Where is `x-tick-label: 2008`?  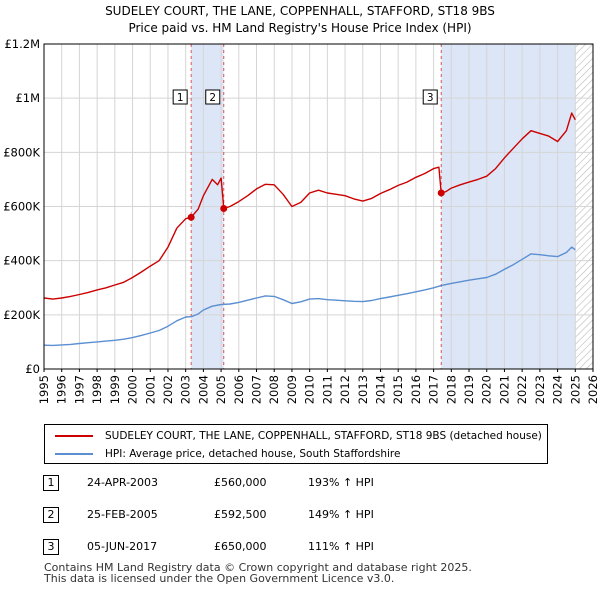 x-tick-label: 2008 is located at coordinates (274, 389).